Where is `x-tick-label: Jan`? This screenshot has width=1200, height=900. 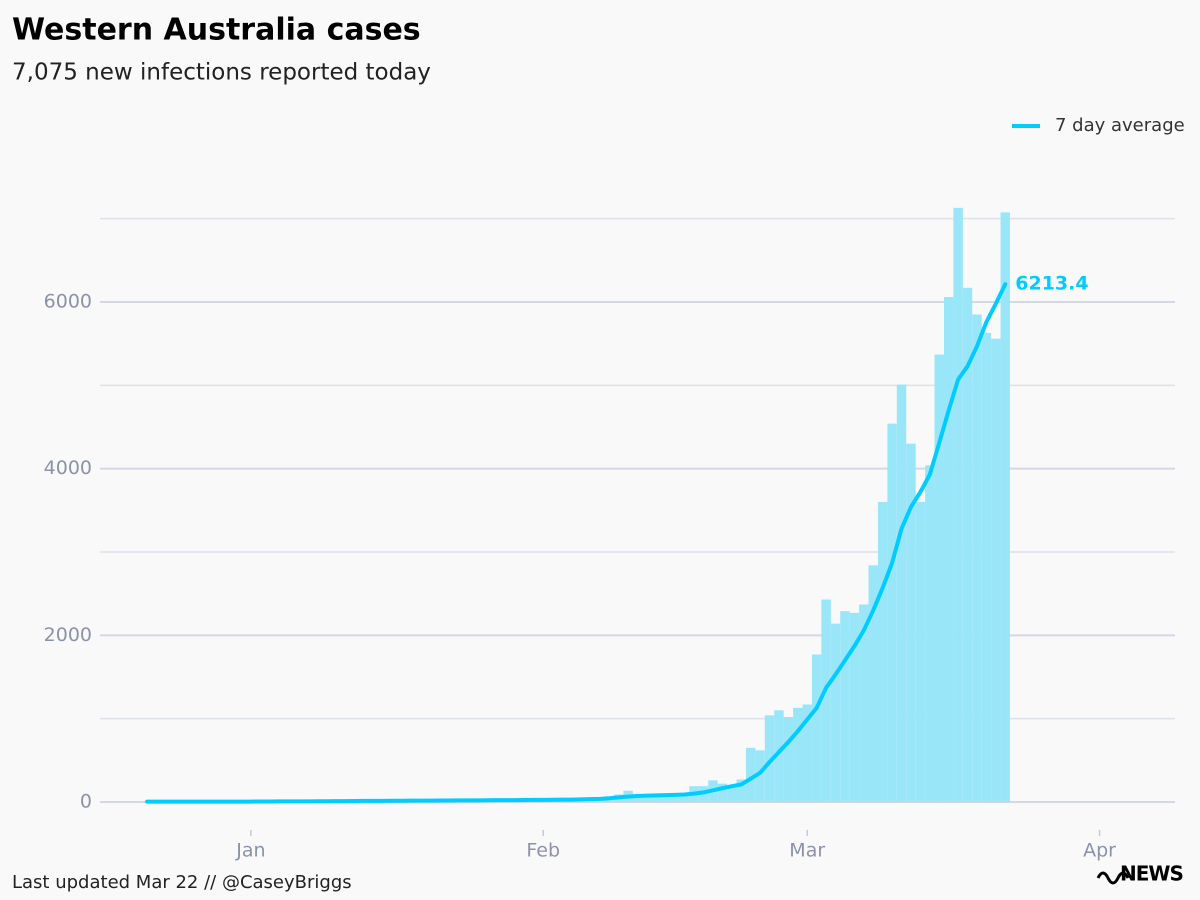
x-tick-label: Jan is located at coordinates (250, 851).